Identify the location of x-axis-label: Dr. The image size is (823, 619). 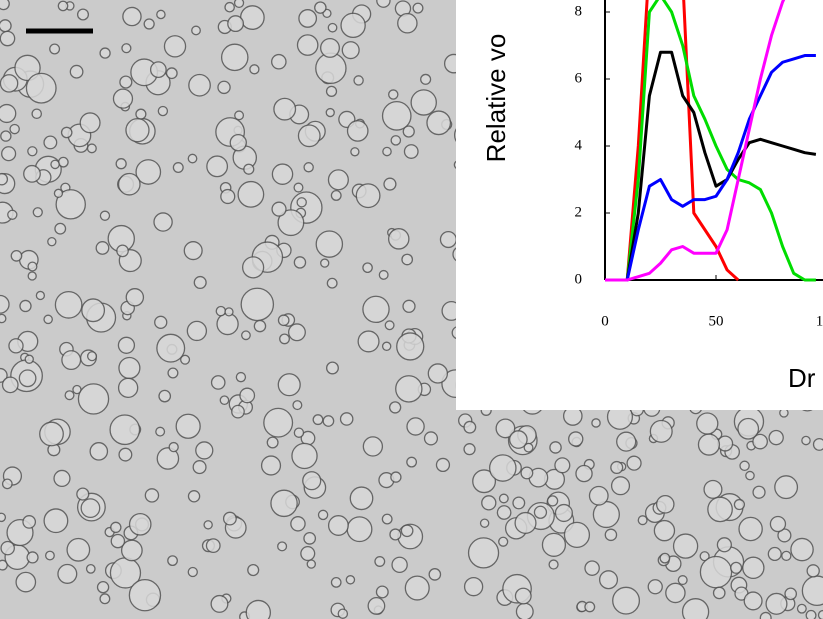
(802, 378).